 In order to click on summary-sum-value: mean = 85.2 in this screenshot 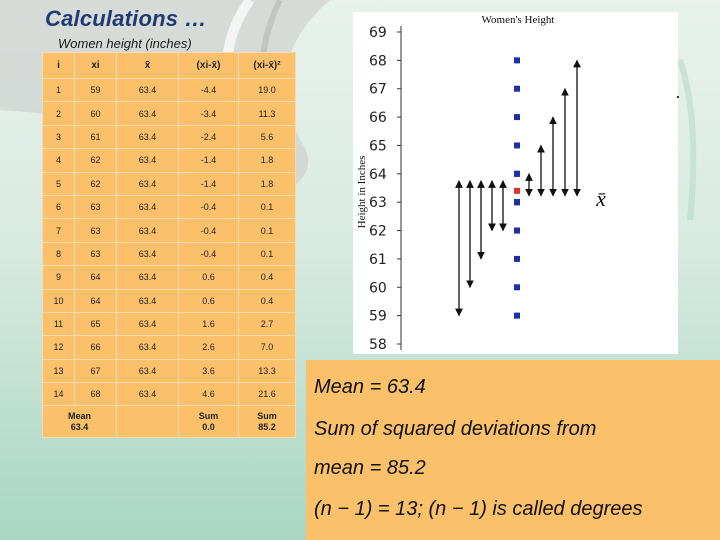, I will do `click(370, 468)`.